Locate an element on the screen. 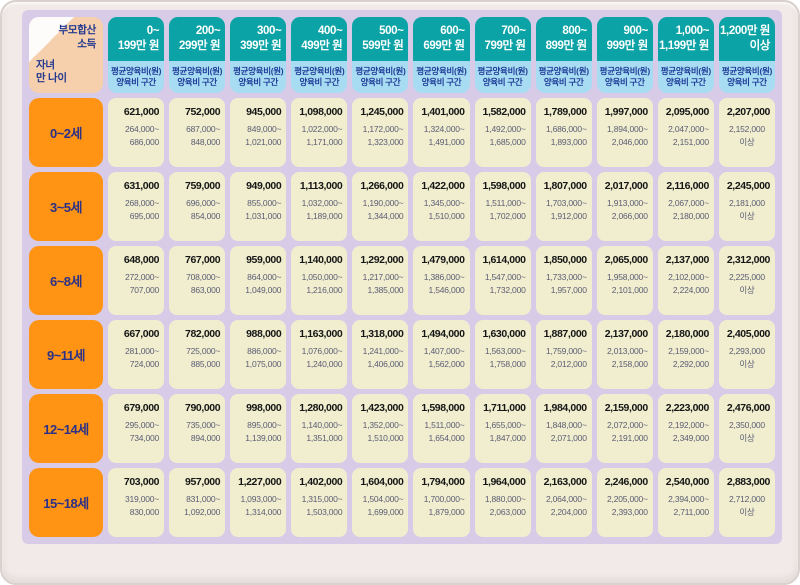 This screenshot has height=585, width=800. income-column-header: 600~ 699만 원 평균양육비(원) 양육비 구간 is located at coordinates (441, 55).